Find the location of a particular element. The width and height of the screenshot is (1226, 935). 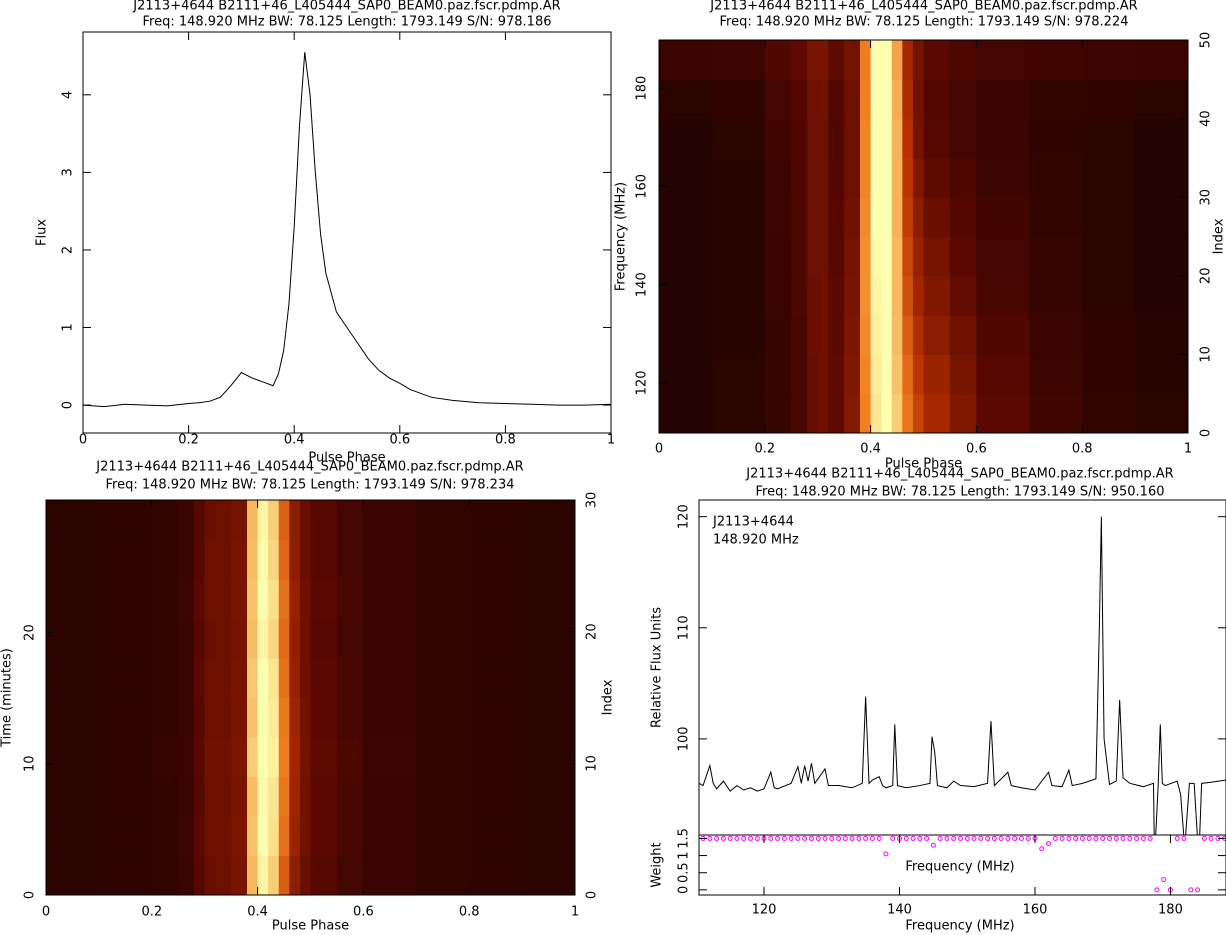

x-tick-label: 0.2 is located at coordinates (764, 449).